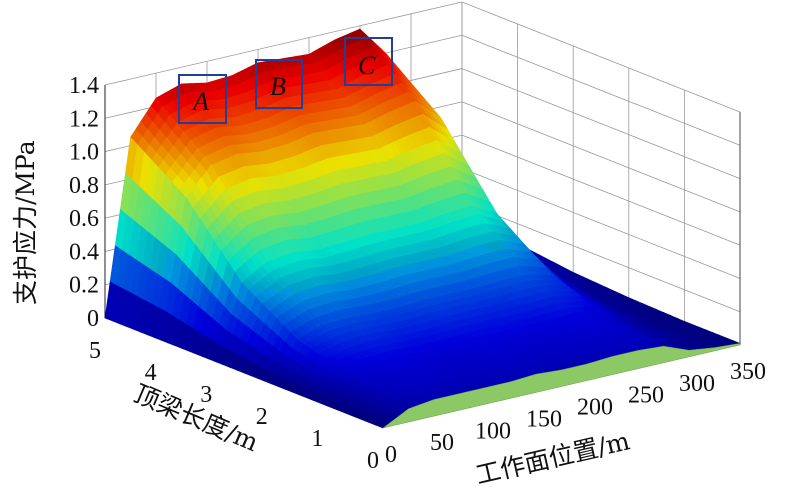 Image resolution: width=812 pixels, height=492 pixels. Describe the element at coordinates (748, 372) in the screenshot. I see `x-tick-label: 350` at that location.